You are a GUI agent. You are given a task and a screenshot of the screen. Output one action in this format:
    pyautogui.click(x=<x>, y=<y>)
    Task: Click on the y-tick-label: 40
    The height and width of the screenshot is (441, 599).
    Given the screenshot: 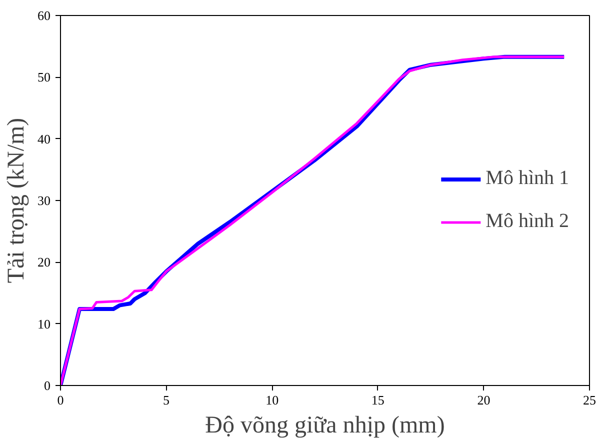 What is the action you would take?
    pyautogui.click(x=44, y=138)
    